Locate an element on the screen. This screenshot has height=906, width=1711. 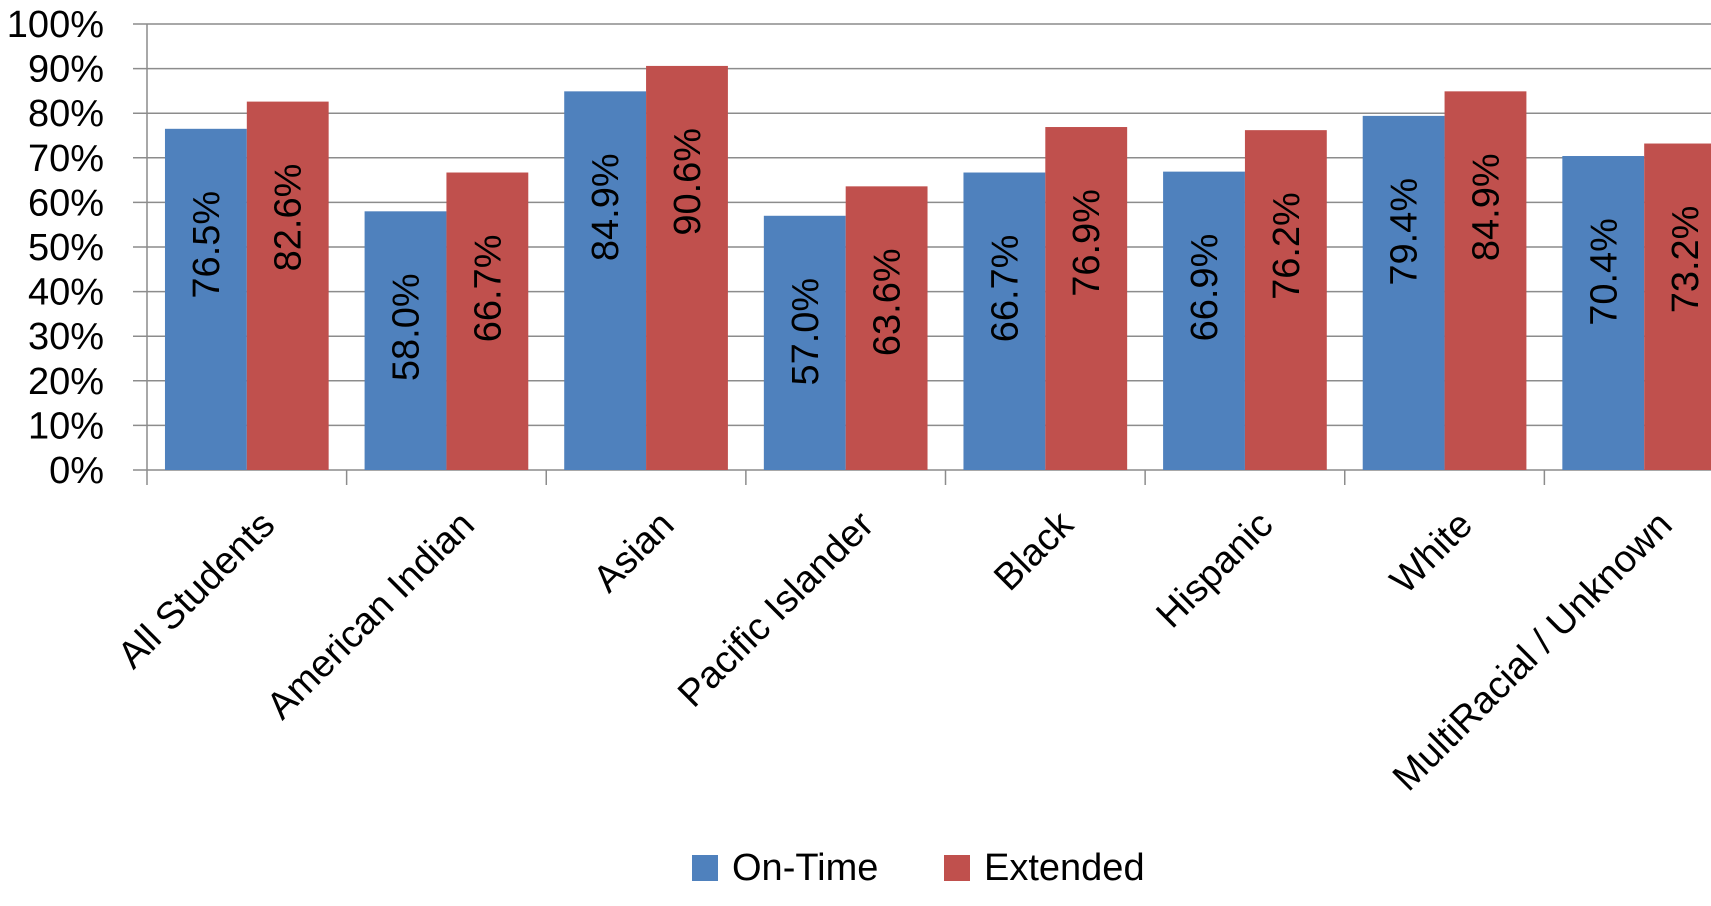
y-tick-label: 40% is located at coordinates (66, 293).